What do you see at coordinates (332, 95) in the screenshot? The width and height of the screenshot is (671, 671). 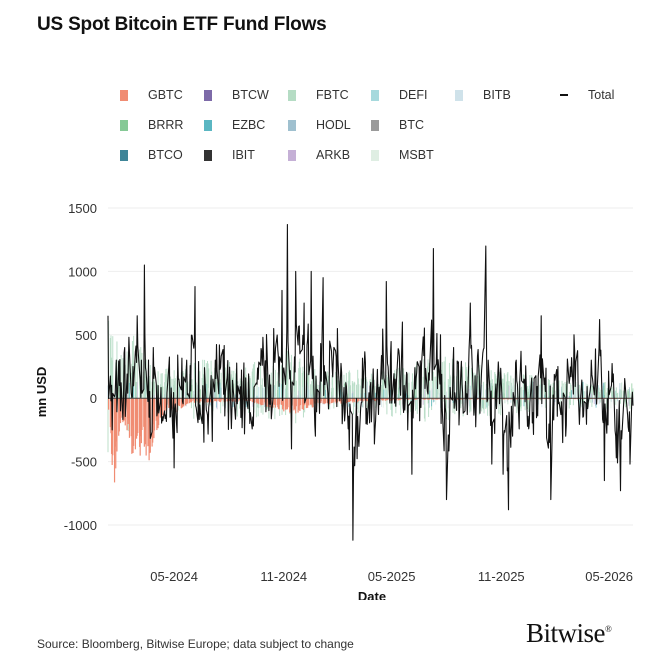 I see `legend-label-fbtc: FBTC` at bounding box center [332, 95].